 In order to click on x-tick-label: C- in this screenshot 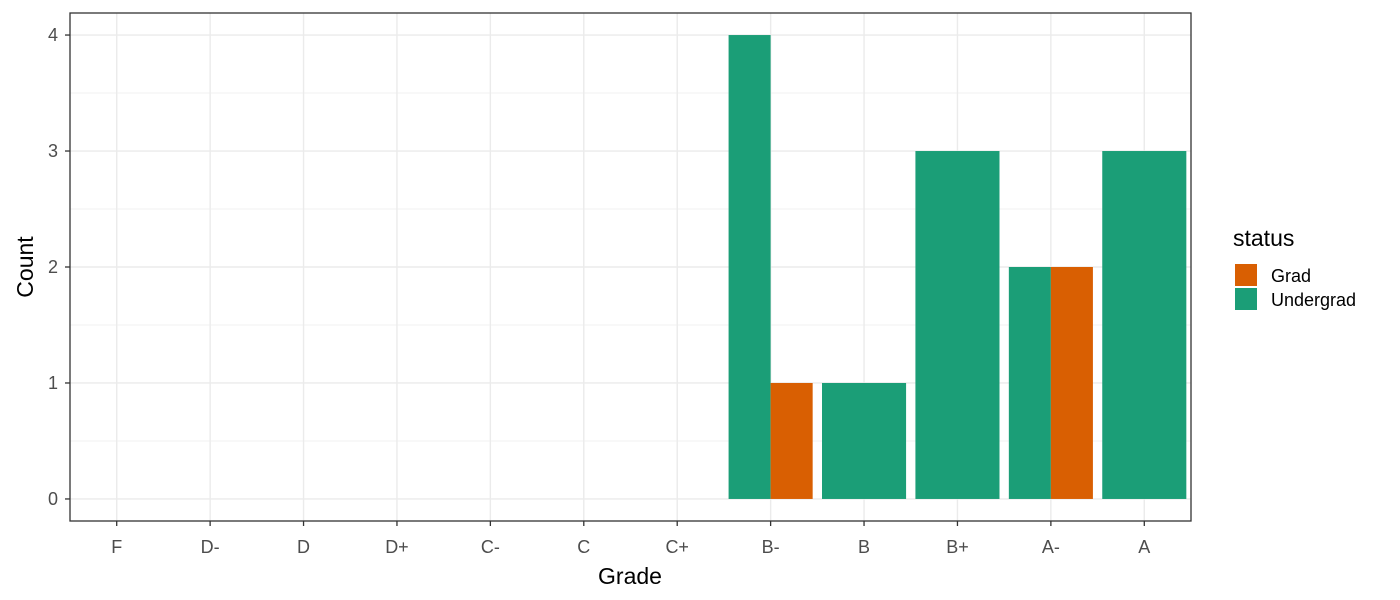, I will do `click(490, 547)`.